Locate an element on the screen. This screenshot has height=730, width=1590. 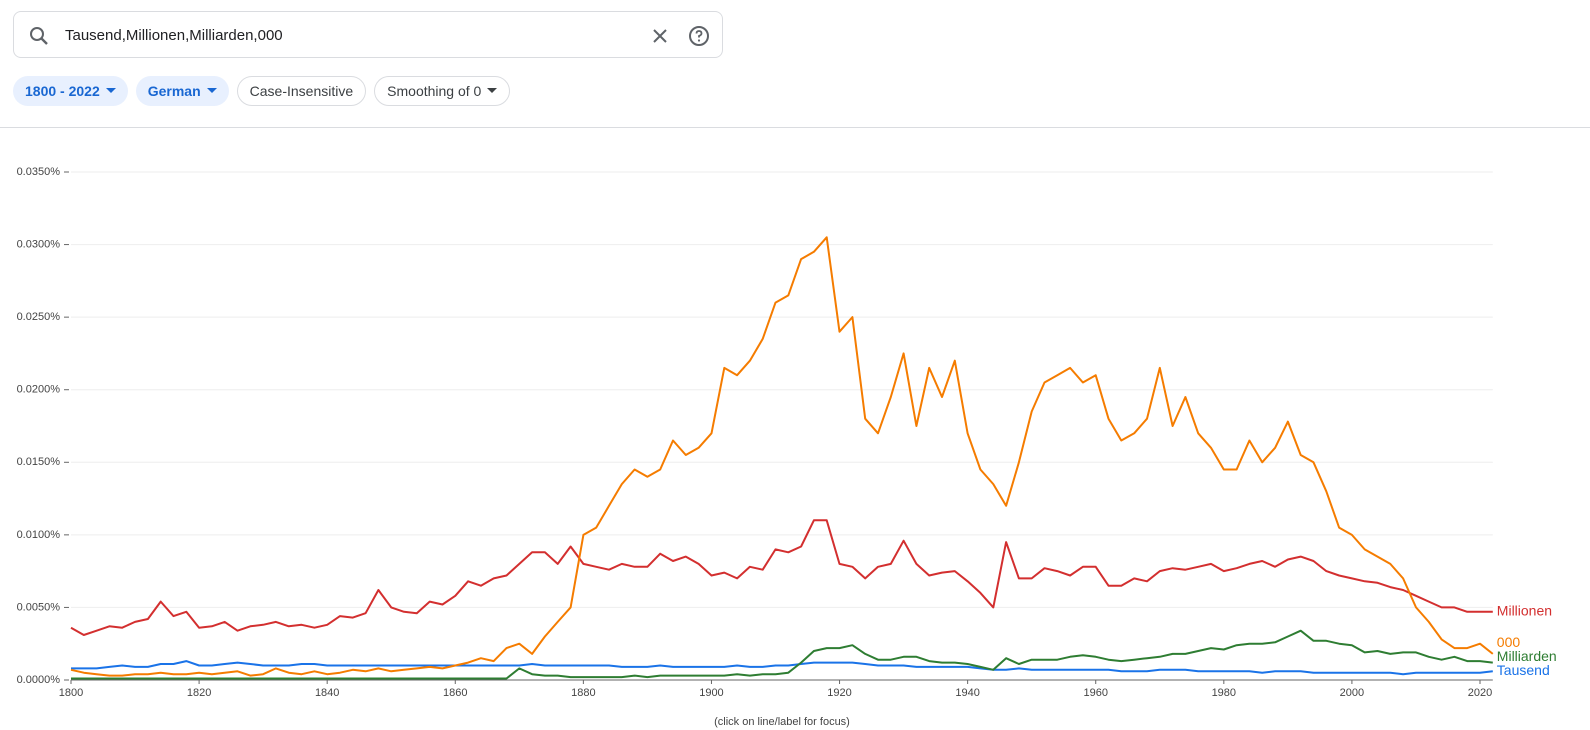
x-tick-label: 1940 is located at coordinates (967, 693).